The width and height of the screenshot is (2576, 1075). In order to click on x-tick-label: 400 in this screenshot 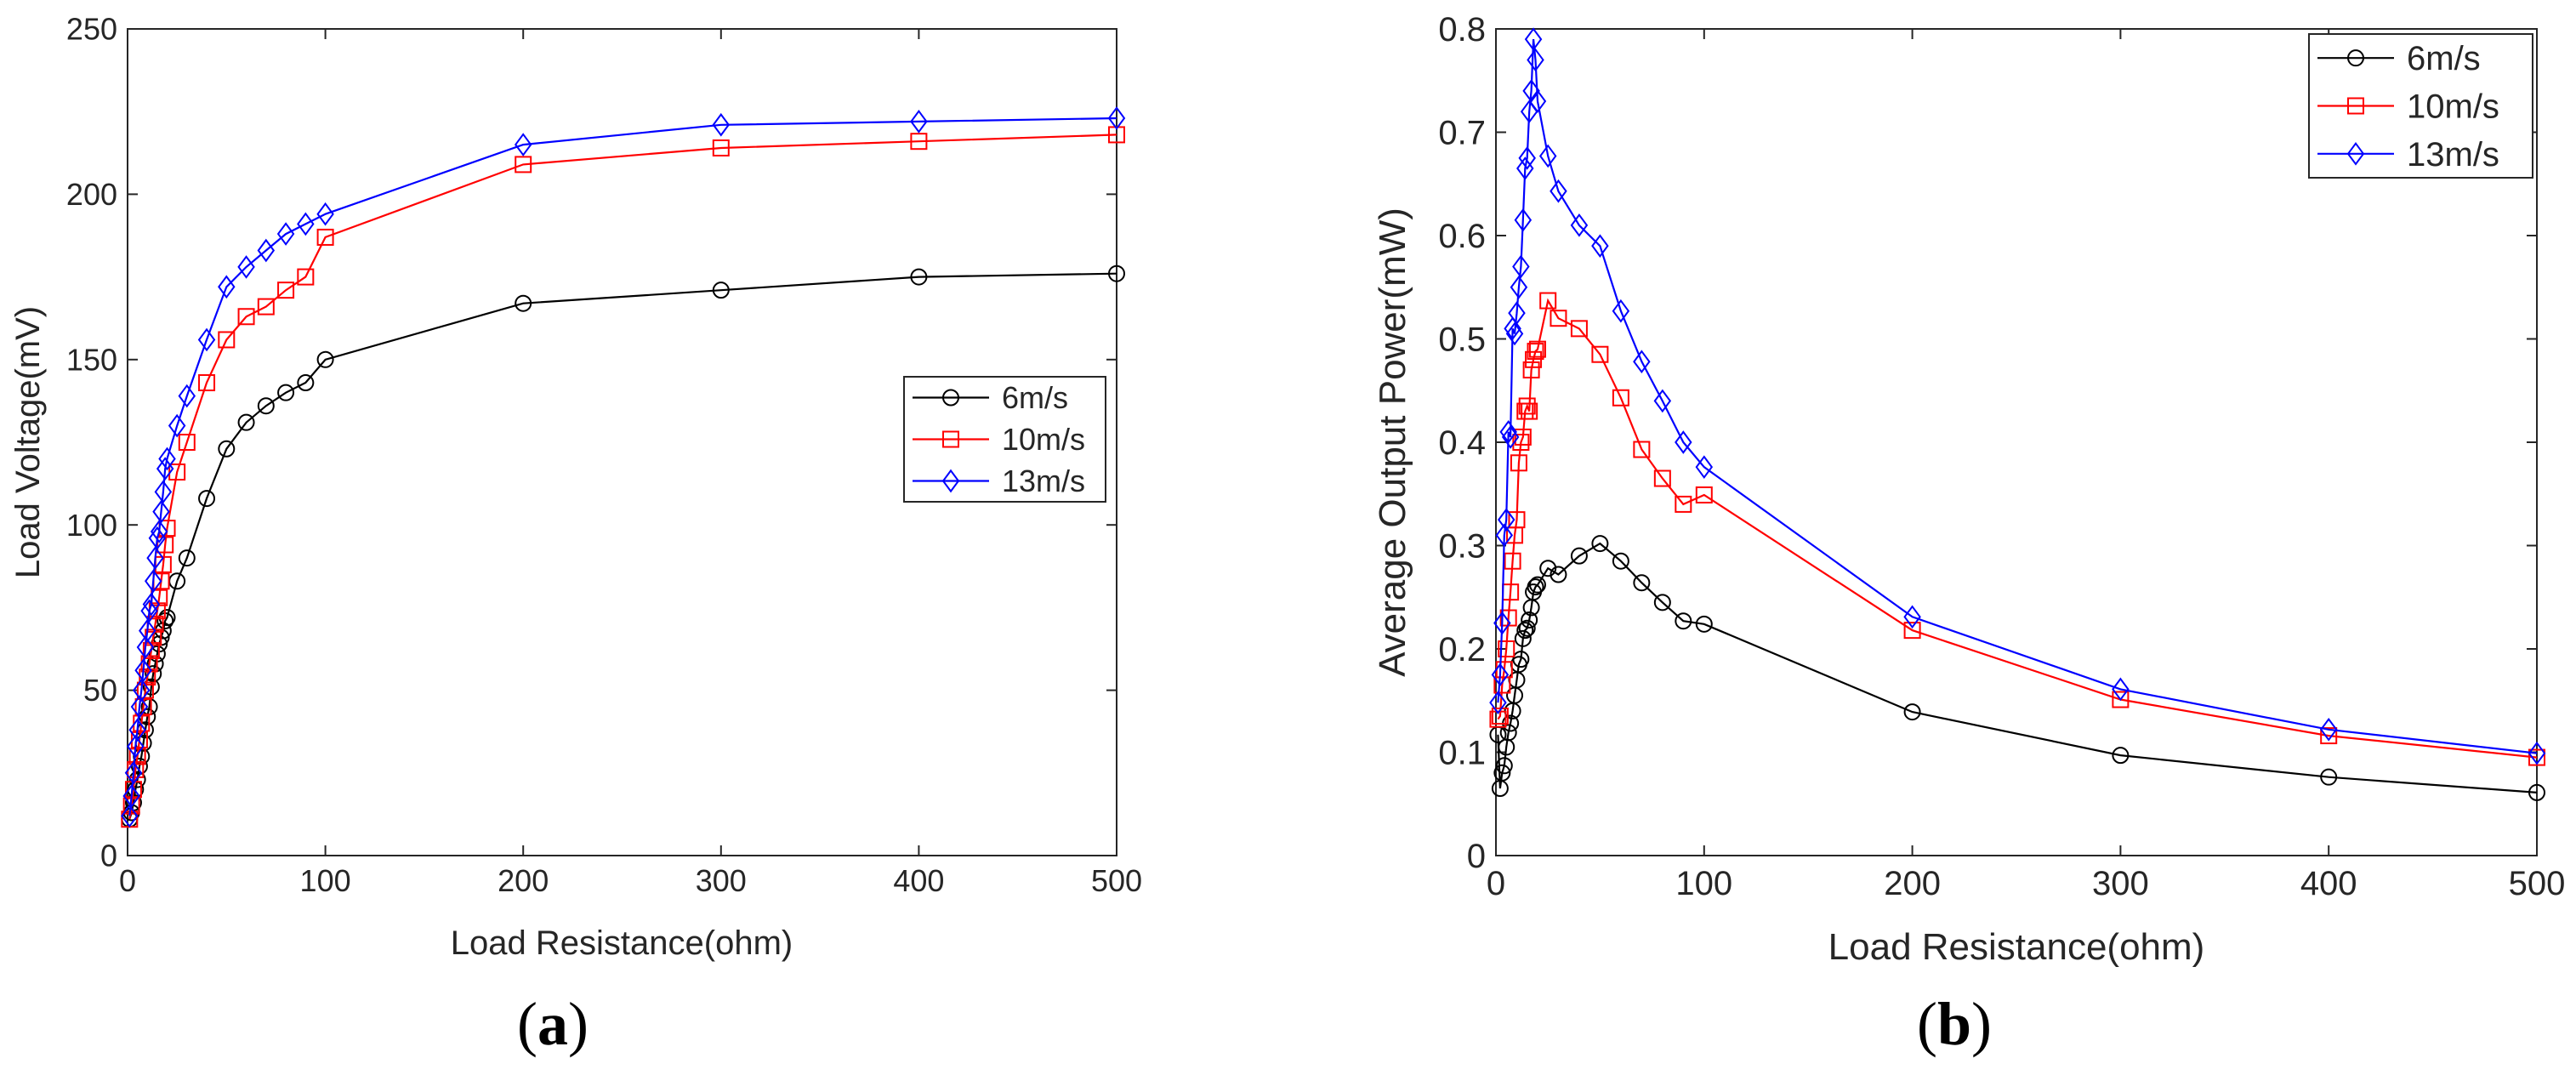, I will do `click(918, 880)`.